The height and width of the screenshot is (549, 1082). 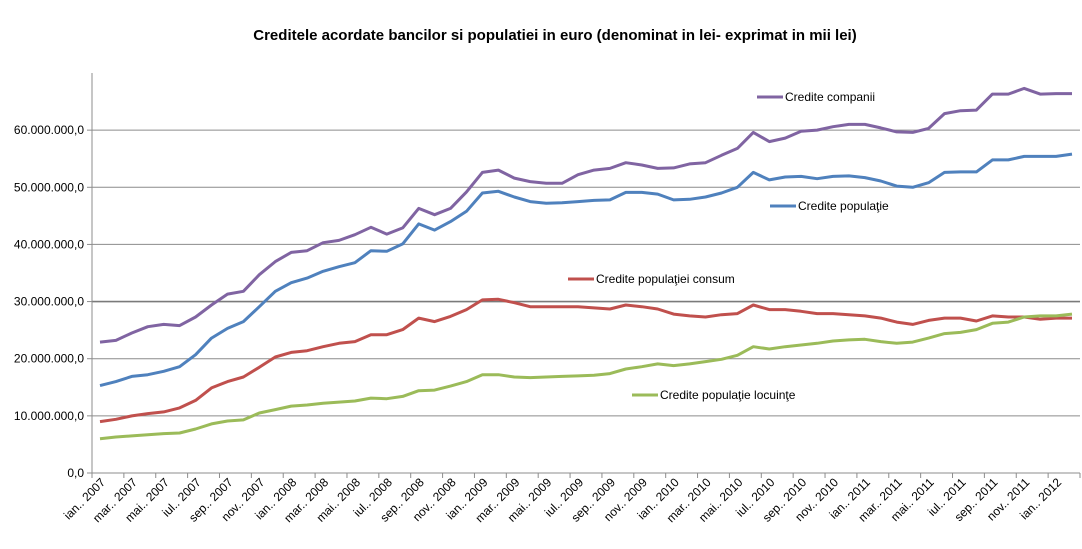 I want to click on legend-label: Credite populaţiei consum, so click(x=665, y=279).